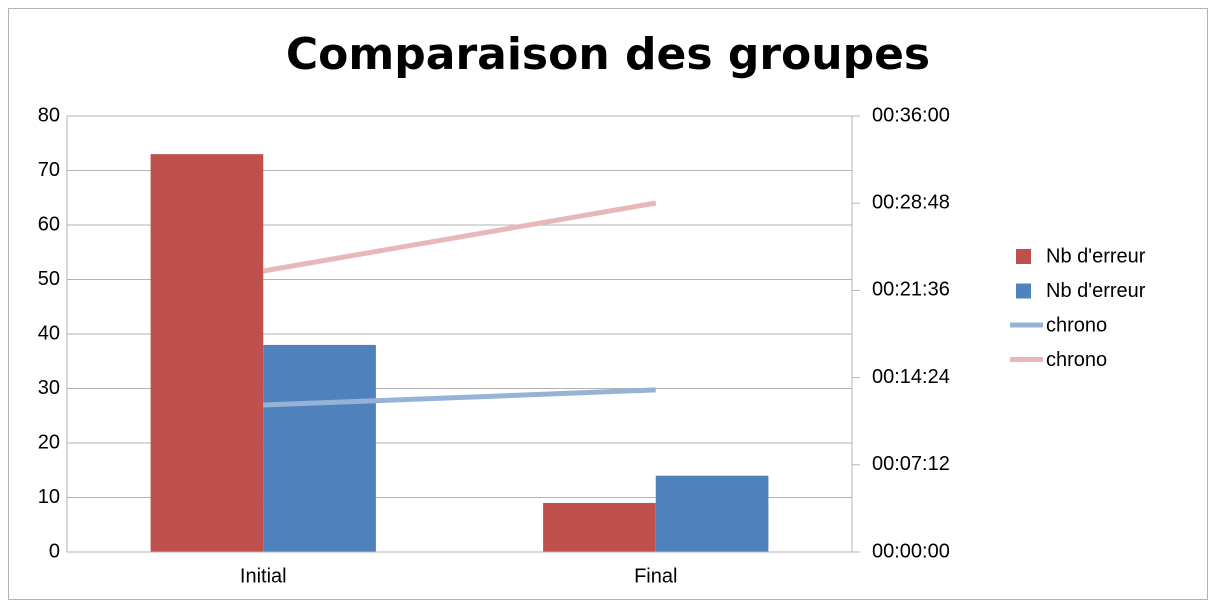  Describe the element at coordinates (911, 115) in the screenshot. I see `y2-tick-label: 00:36:00` at that location.